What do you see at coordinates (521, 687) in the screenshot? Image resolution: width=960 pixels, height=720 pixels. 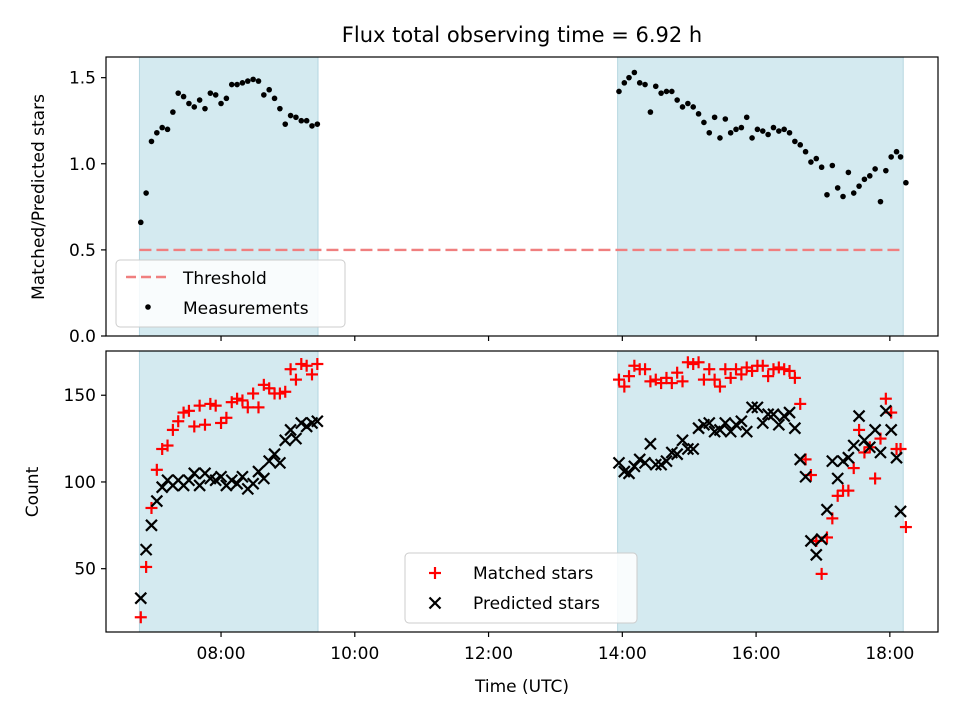 I see `x-axis-label: Time (UTC)` at bounding box center [521, 687].